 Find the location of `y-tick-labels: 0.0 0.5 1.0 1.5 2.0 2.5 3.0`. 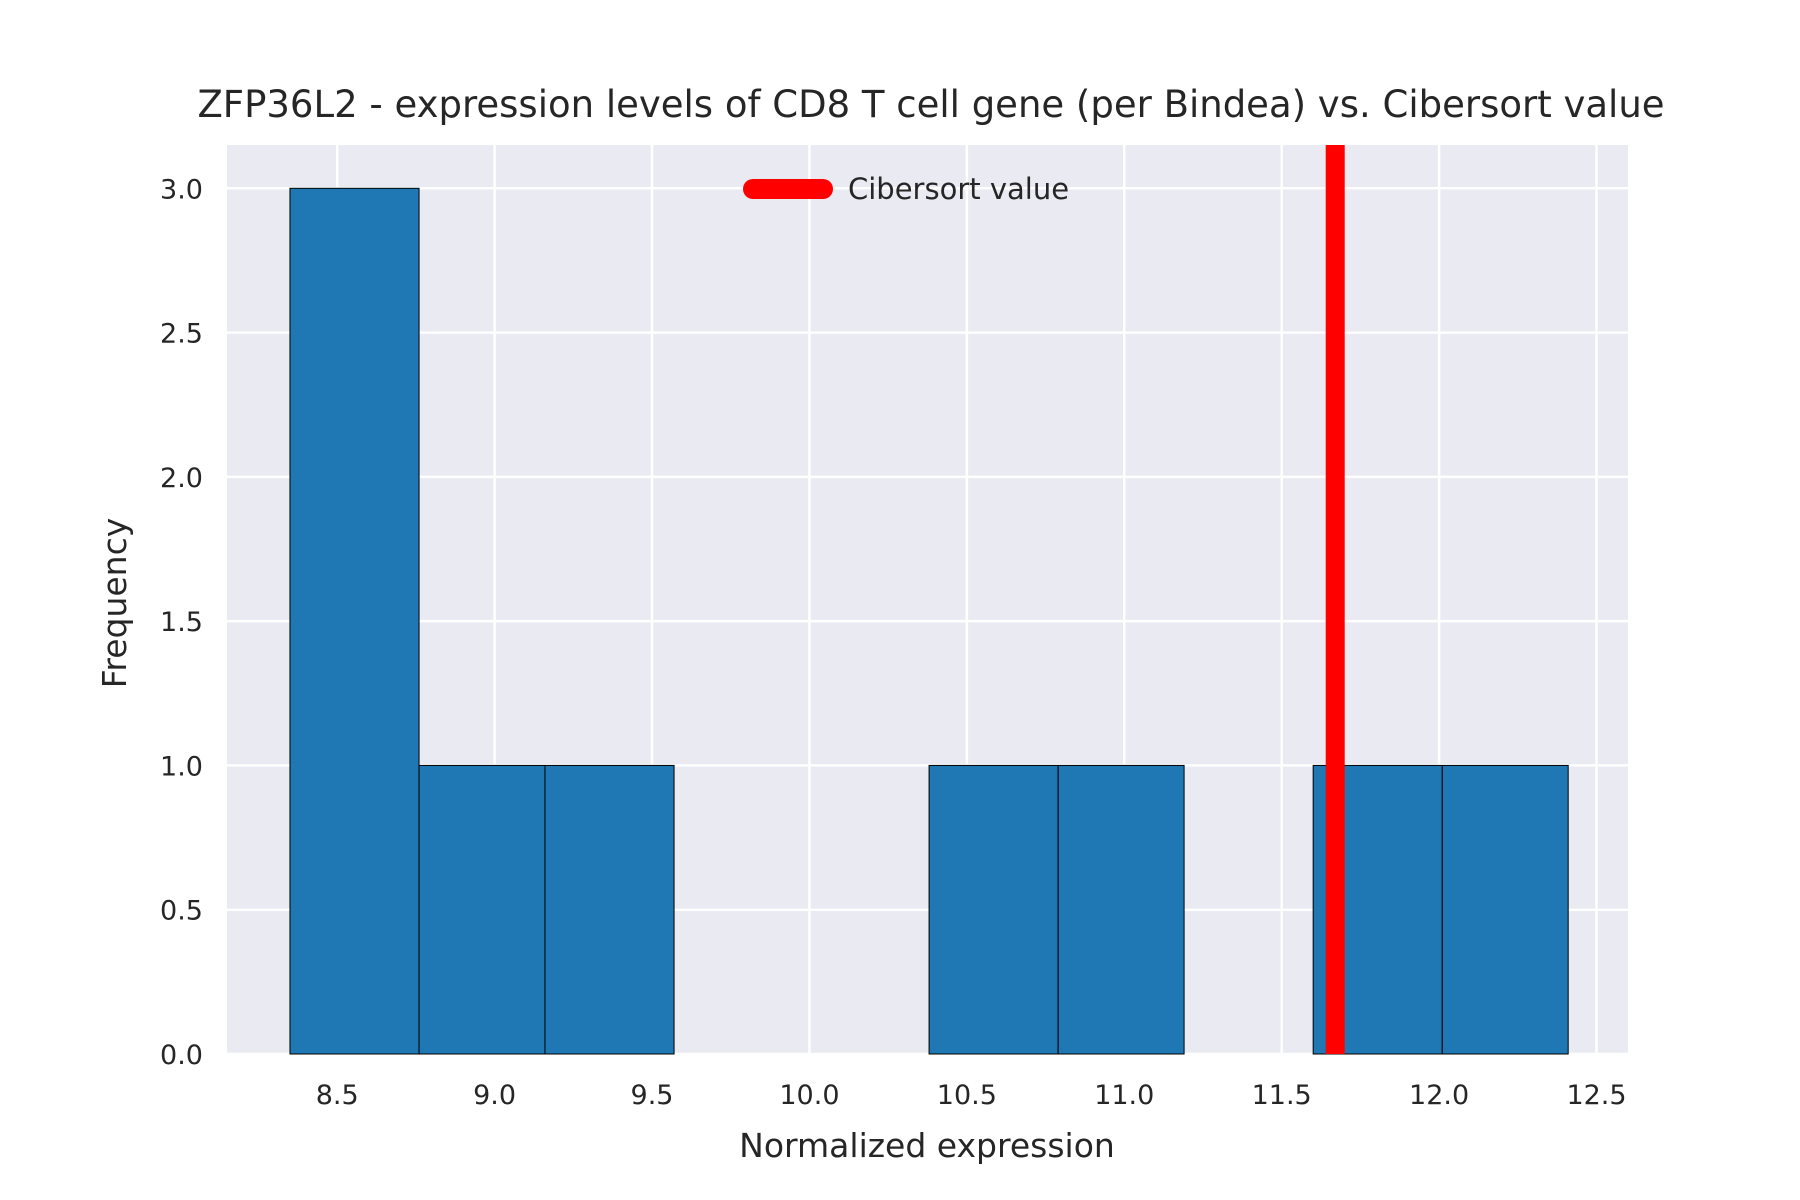

y-tick-labels: 0.0 0.5 1.0 1.5 2.0 2.5 3.0 is located at coordinates (181, 622).